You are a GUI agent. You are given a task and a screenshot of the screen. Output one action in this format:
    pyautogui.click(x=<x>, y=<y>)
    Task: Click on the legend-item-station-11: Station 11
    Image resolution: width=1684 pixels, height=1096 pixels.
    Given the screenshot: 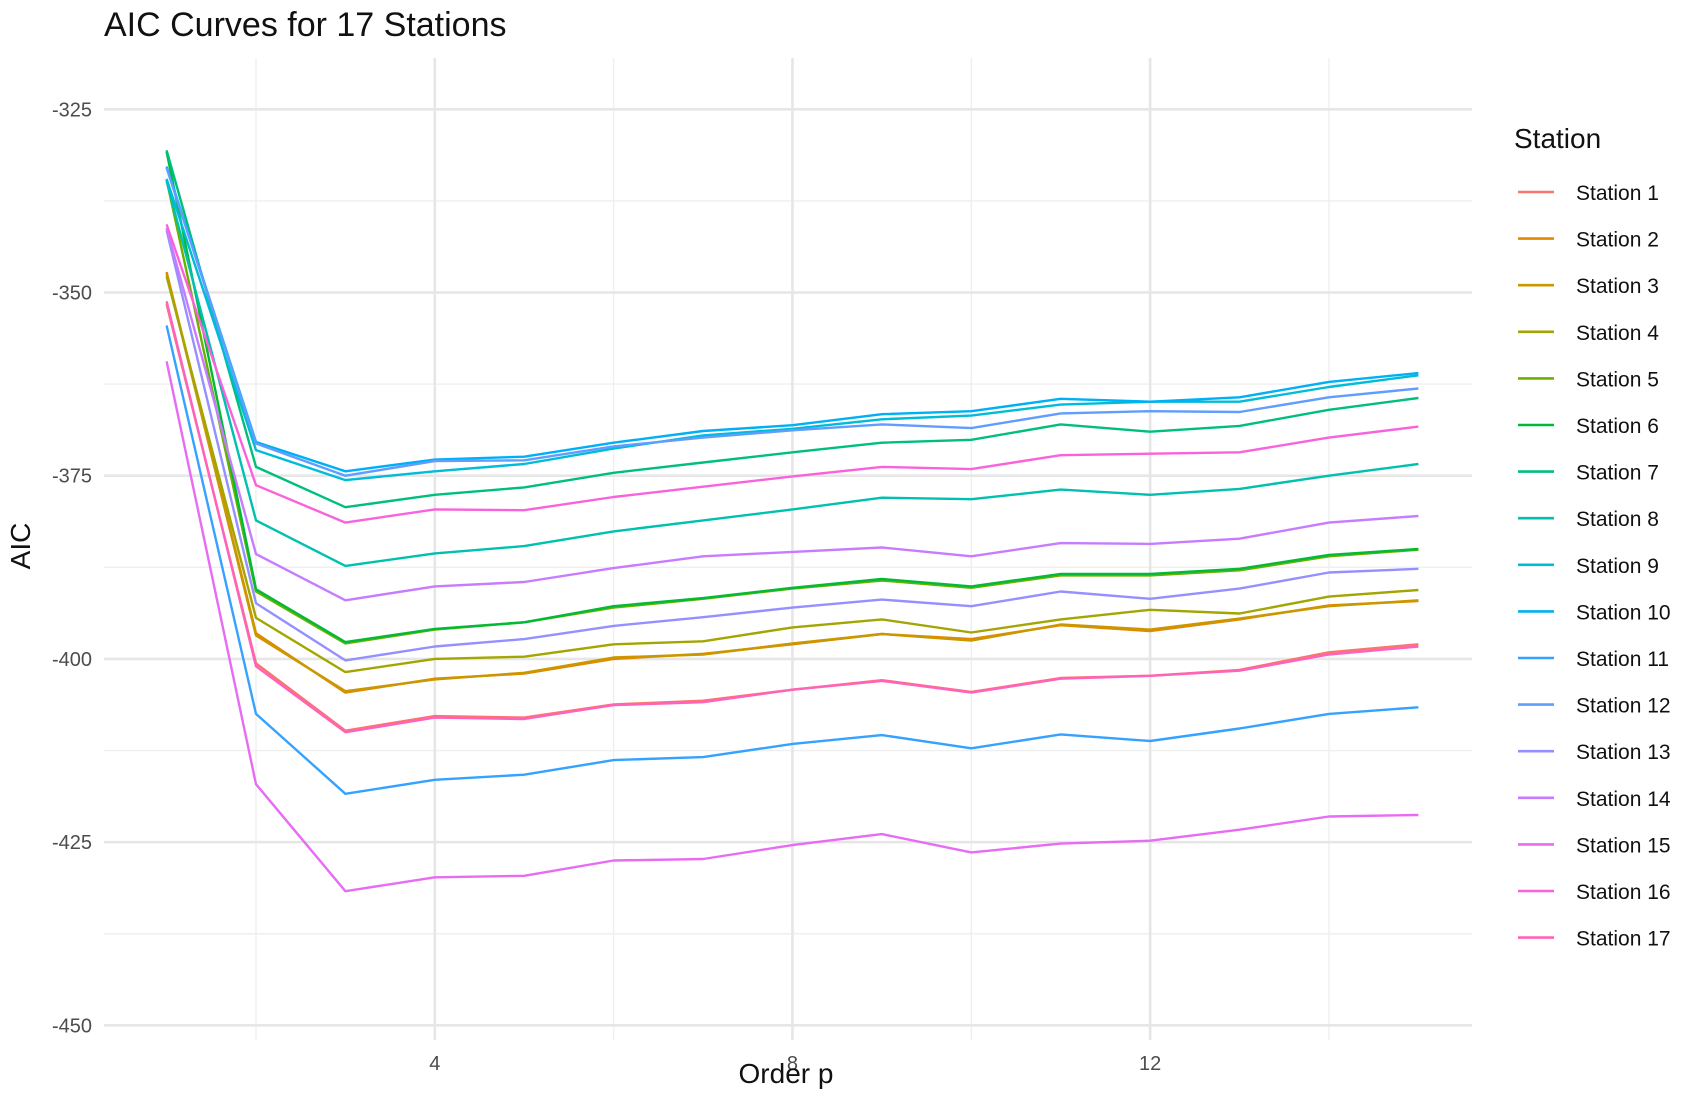 What is the action you would take?
    pyautogui.click(x=1593, y=659)
    